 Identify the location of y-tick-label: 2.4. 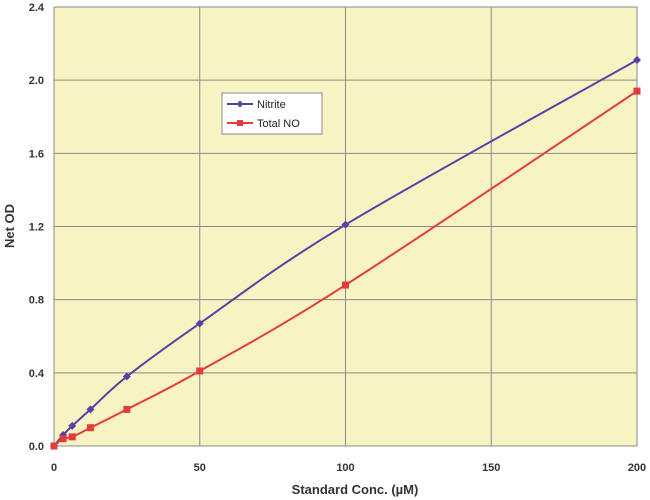
(37, 8).